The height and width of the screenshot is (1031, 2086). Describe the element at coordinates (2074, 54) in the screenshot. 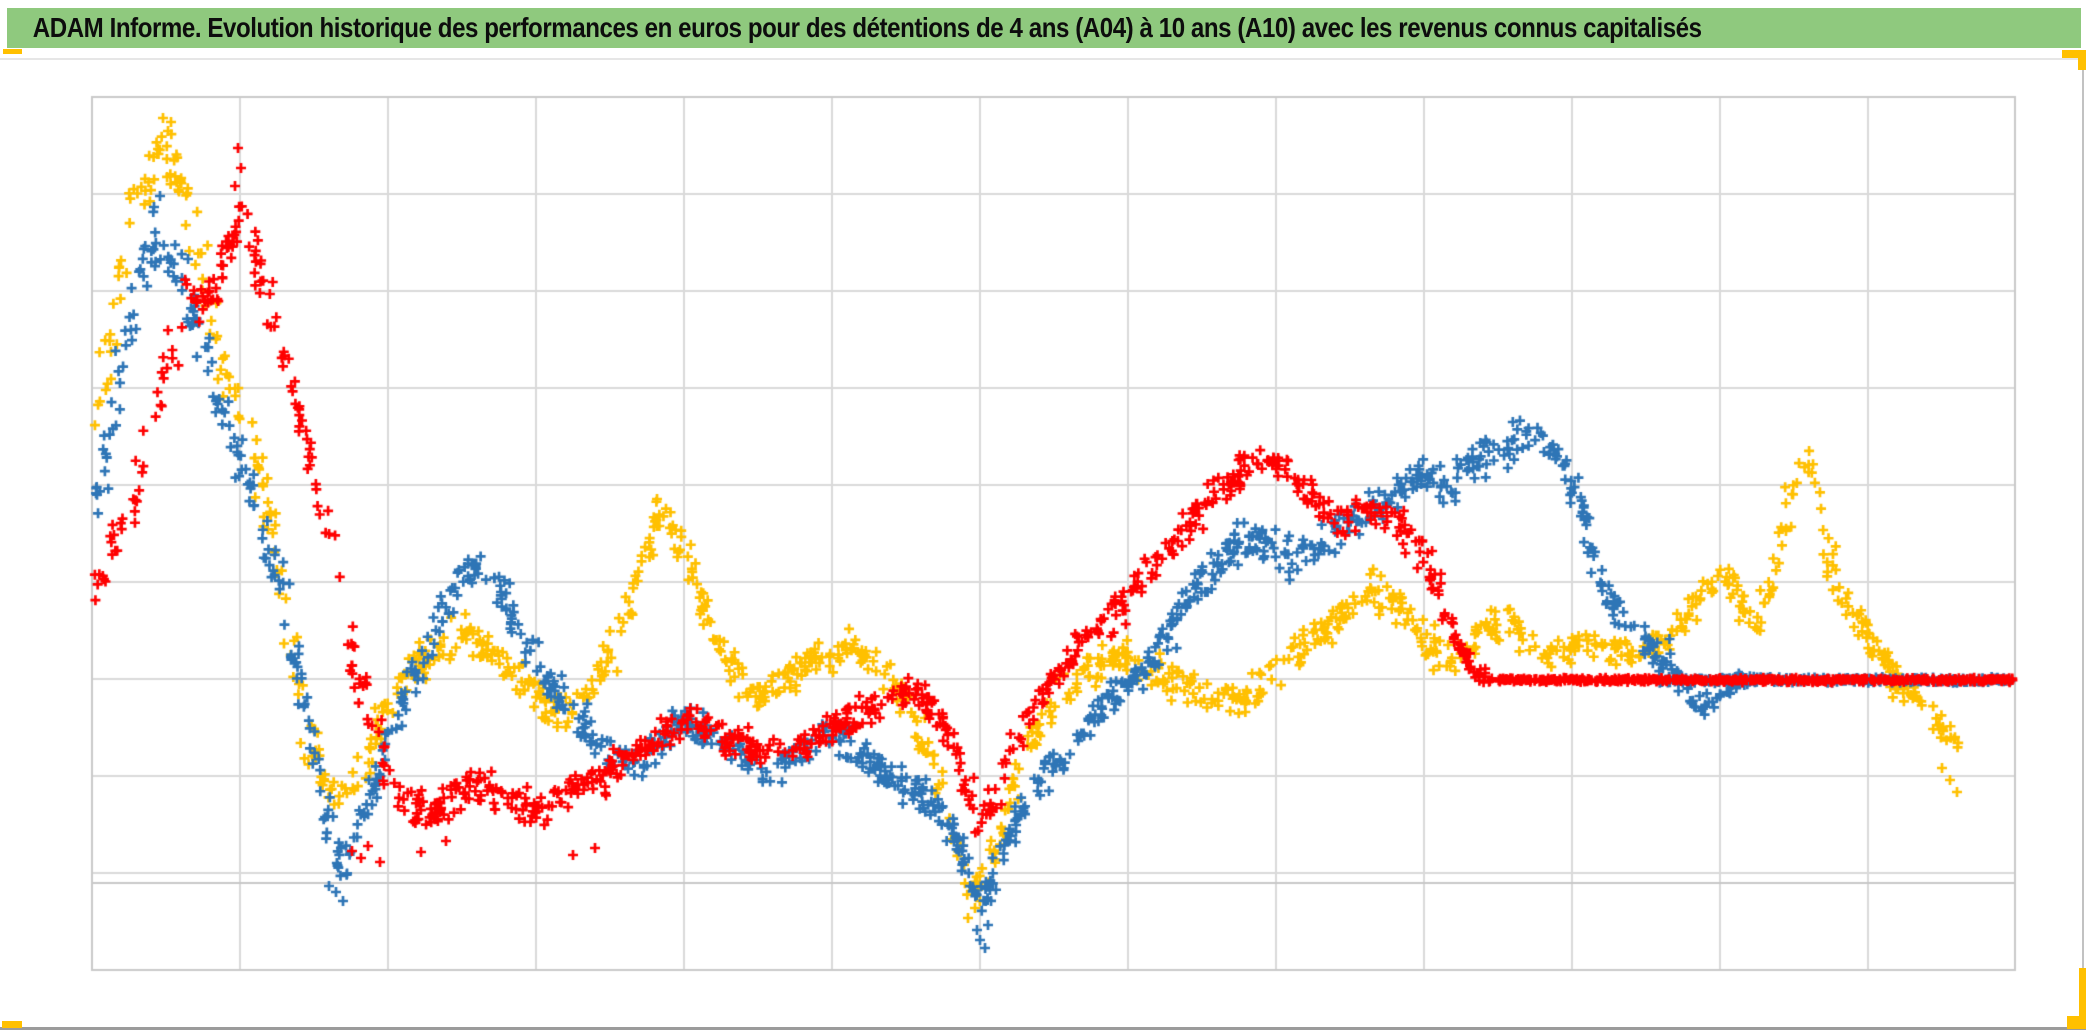

I see `accent-top-right-corner-h` at that location.